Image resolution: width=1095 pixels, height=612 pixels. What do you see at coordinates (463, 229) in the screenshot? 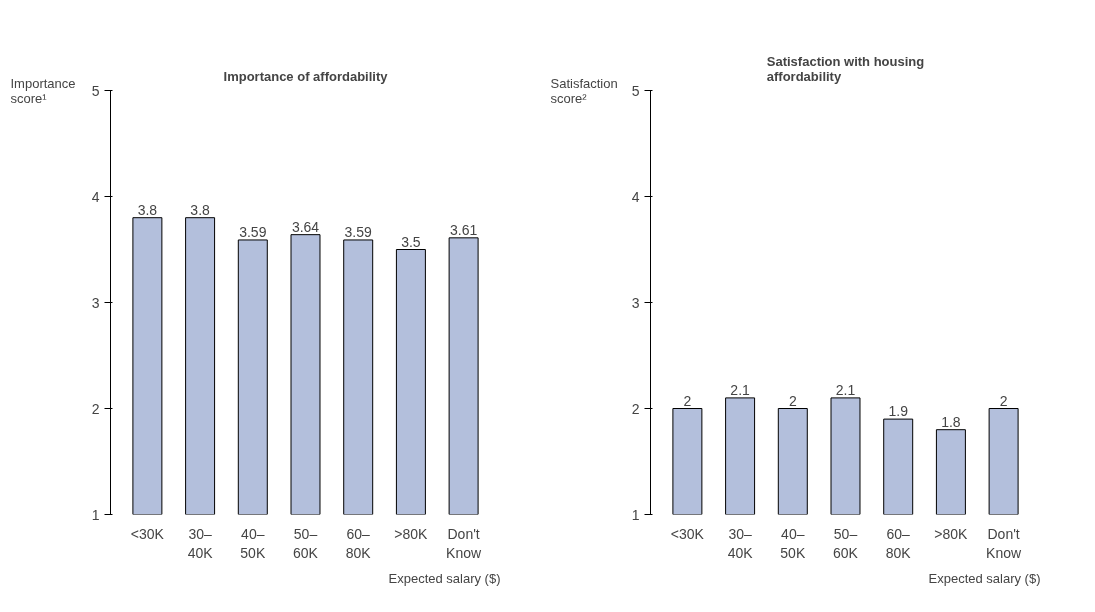
I see `data-label: 3.61` at bounding box center [463, 229].